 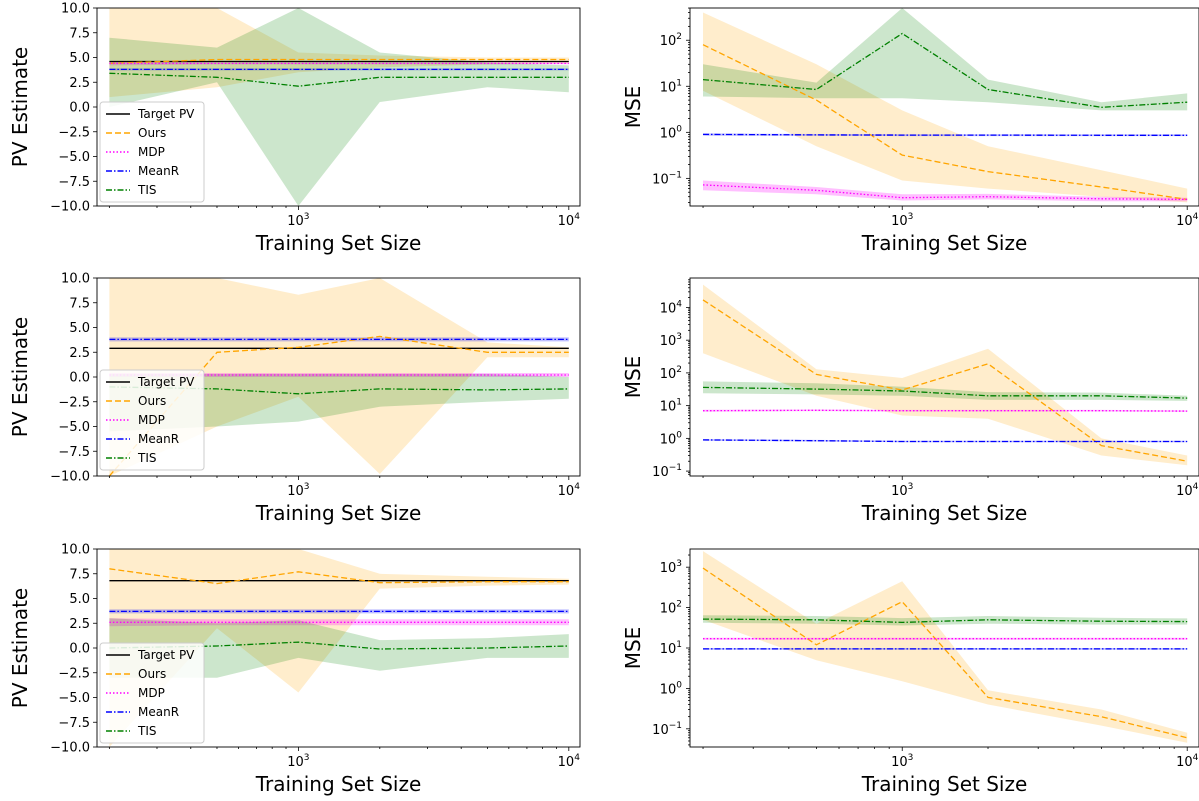 I want to click on y-tick-label: −7.5, so click(x=74, y=452).